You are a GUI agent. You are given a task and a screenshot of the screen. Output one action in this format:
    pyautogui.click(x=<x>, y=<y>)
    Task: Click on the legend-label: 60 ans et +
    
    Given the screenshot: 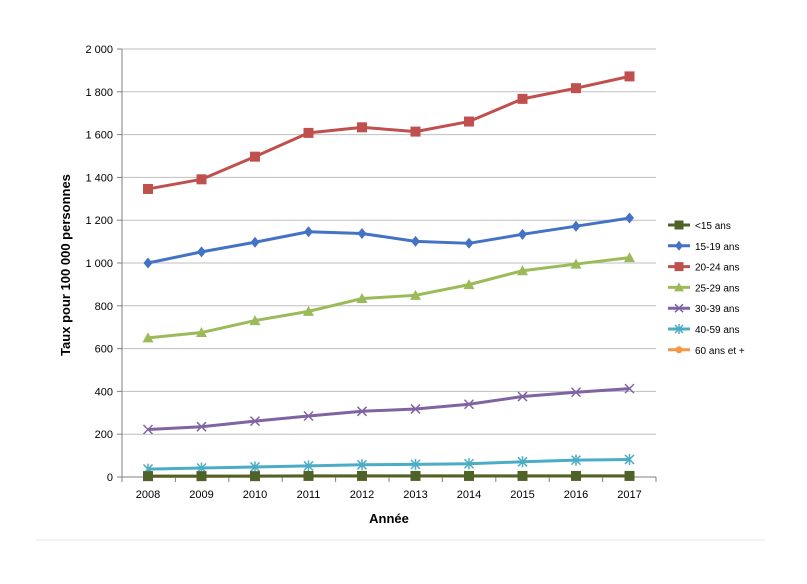 What is the action you would take?
    pyautogui.click(x=720, y=351)
    